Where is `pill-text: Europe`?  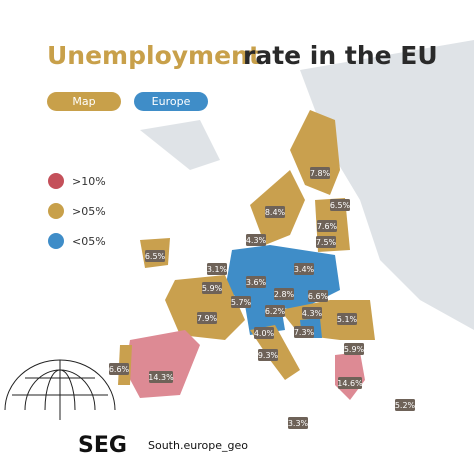 pill-text: Europe is located at coordinates (171, 101).